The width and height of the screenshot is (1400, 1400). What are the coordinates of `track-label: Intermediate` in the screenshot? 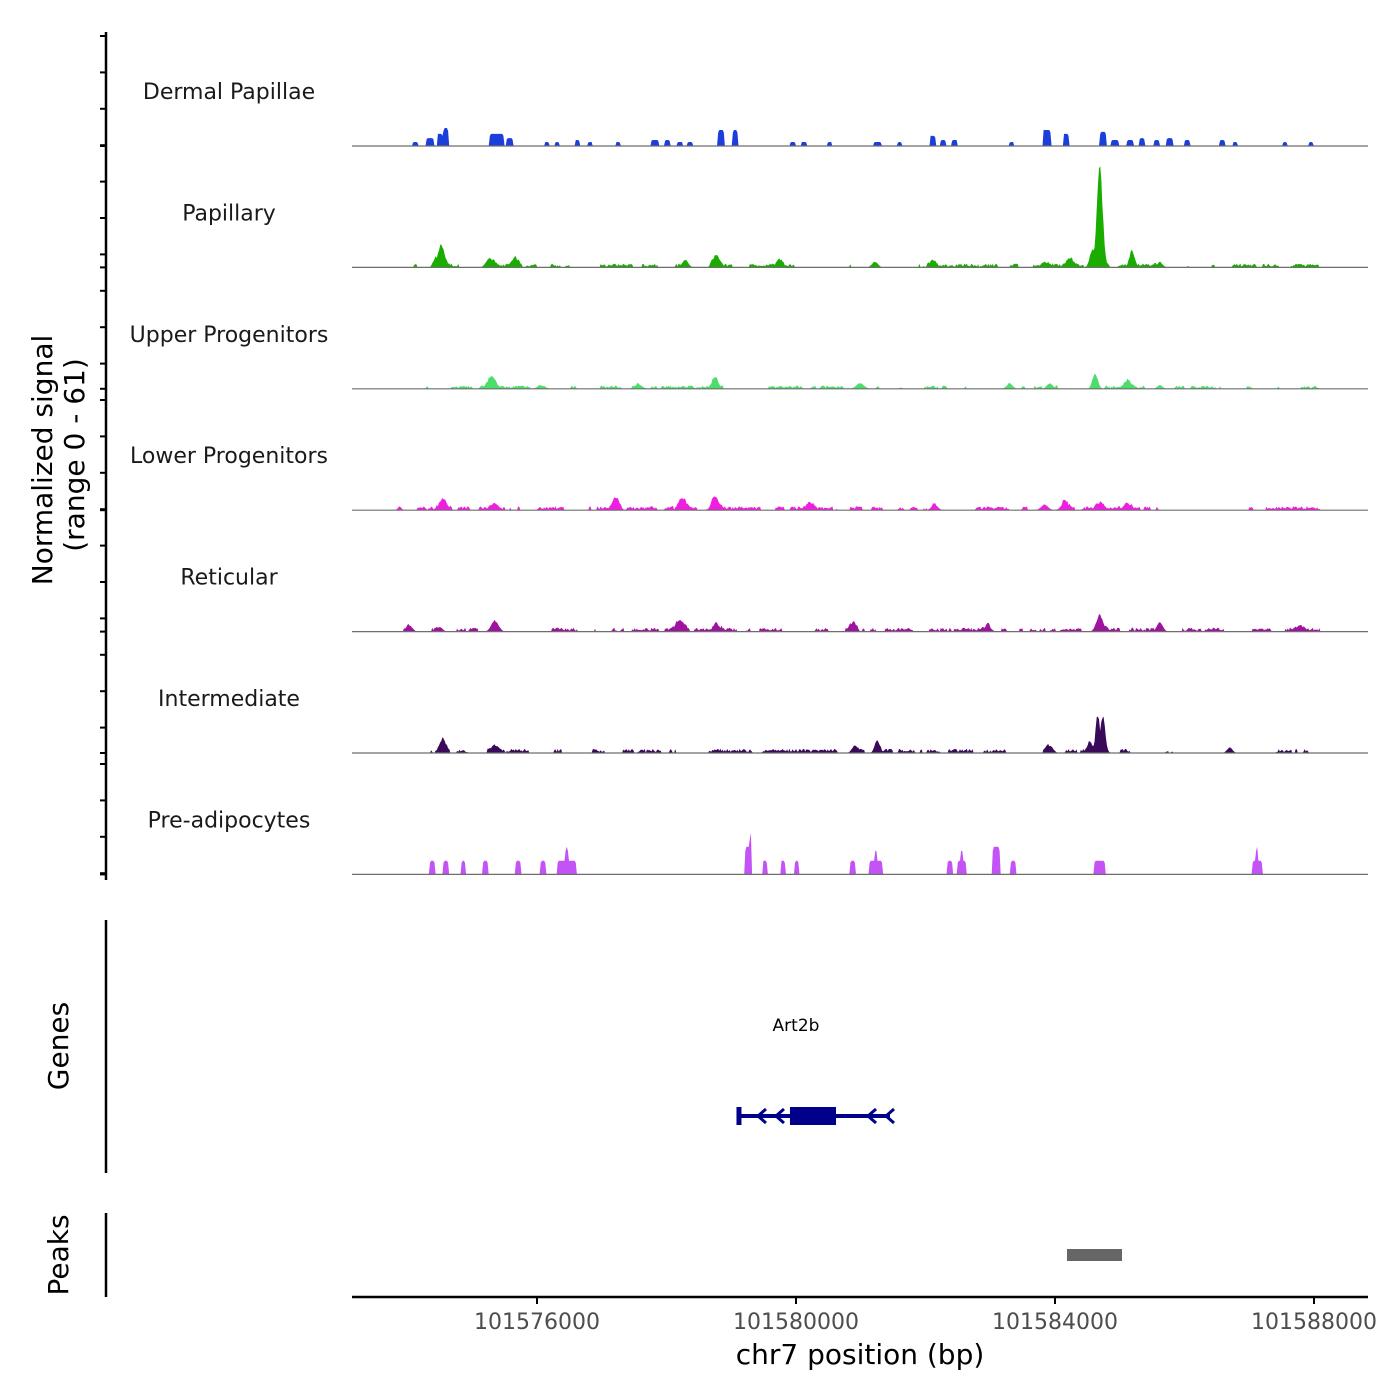 It's located at (229, 699).